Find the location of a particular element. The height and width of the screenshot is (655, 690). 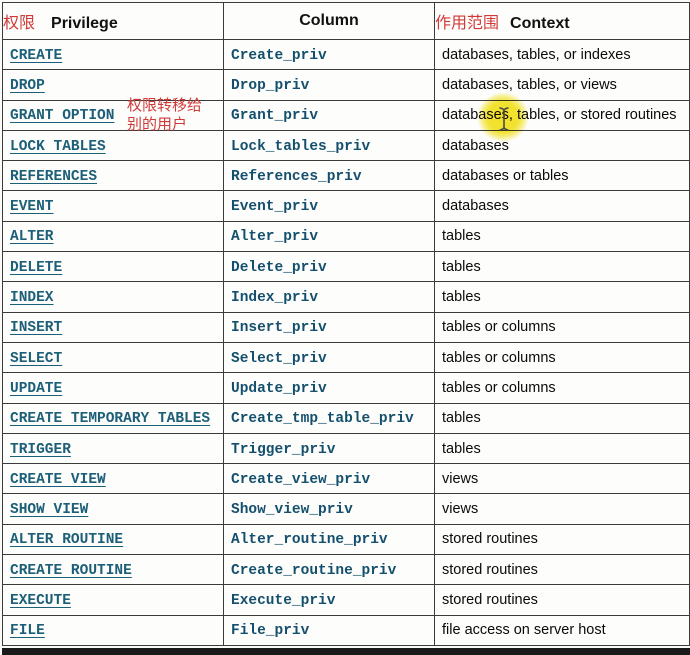

privilege-cell: CREATE ROUTINE is located at coordinates (113, 570).